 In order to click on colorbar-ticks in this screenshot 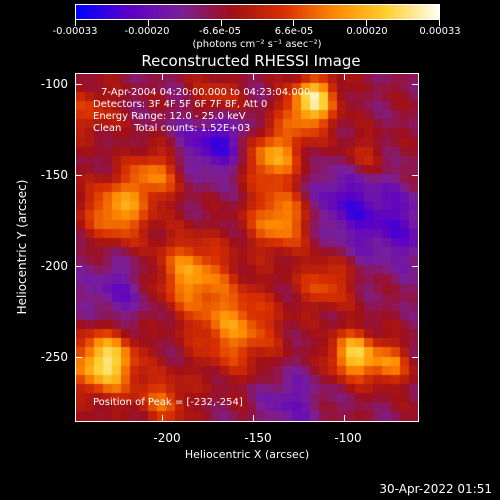, I will do `click(257, 23)`.